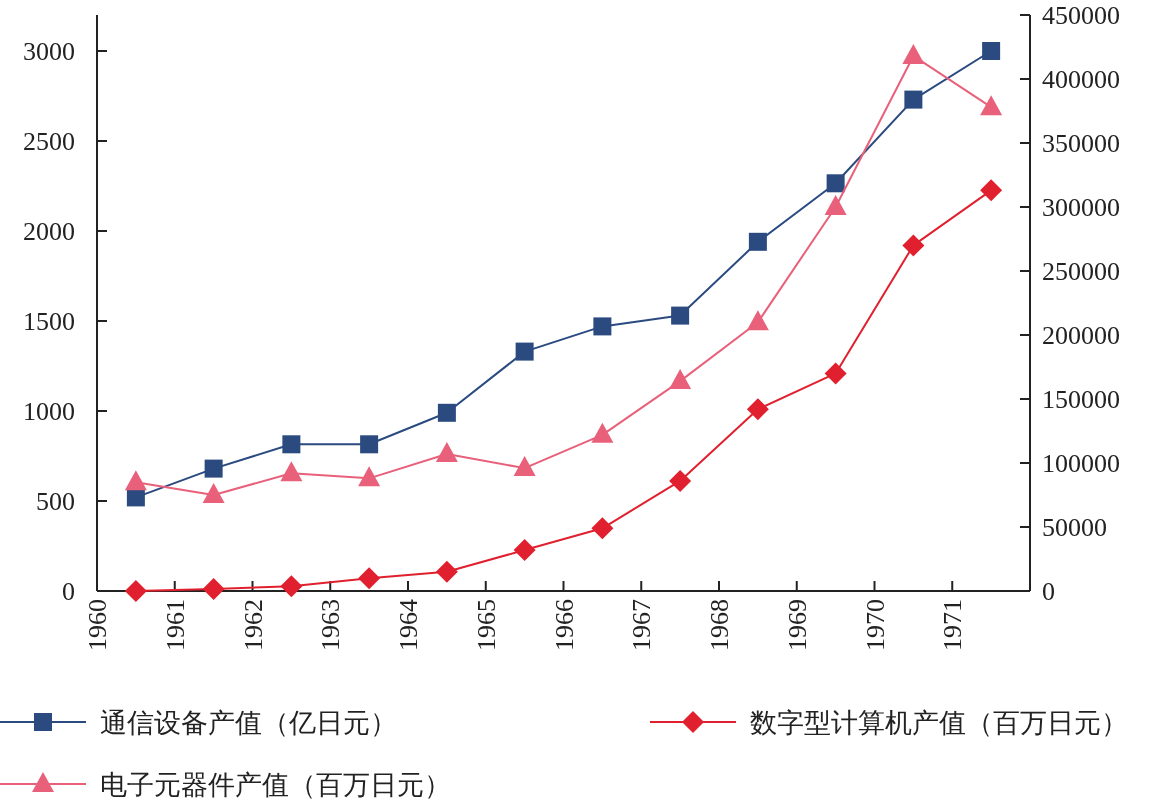 Image resolution: width=1171 pixels, height=801 pixels. Describe the element at coordinates (1074, 527) in the screenshot. I see `y2-tick-label: 50000` at that location.